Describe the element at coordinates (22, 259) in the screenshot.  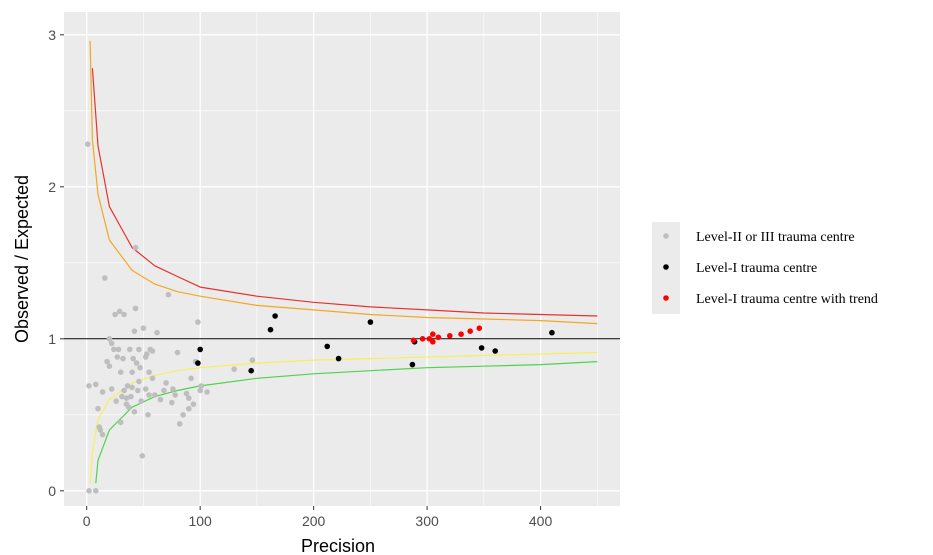
I see `y-axis-title: Observed / Expected` at that location.